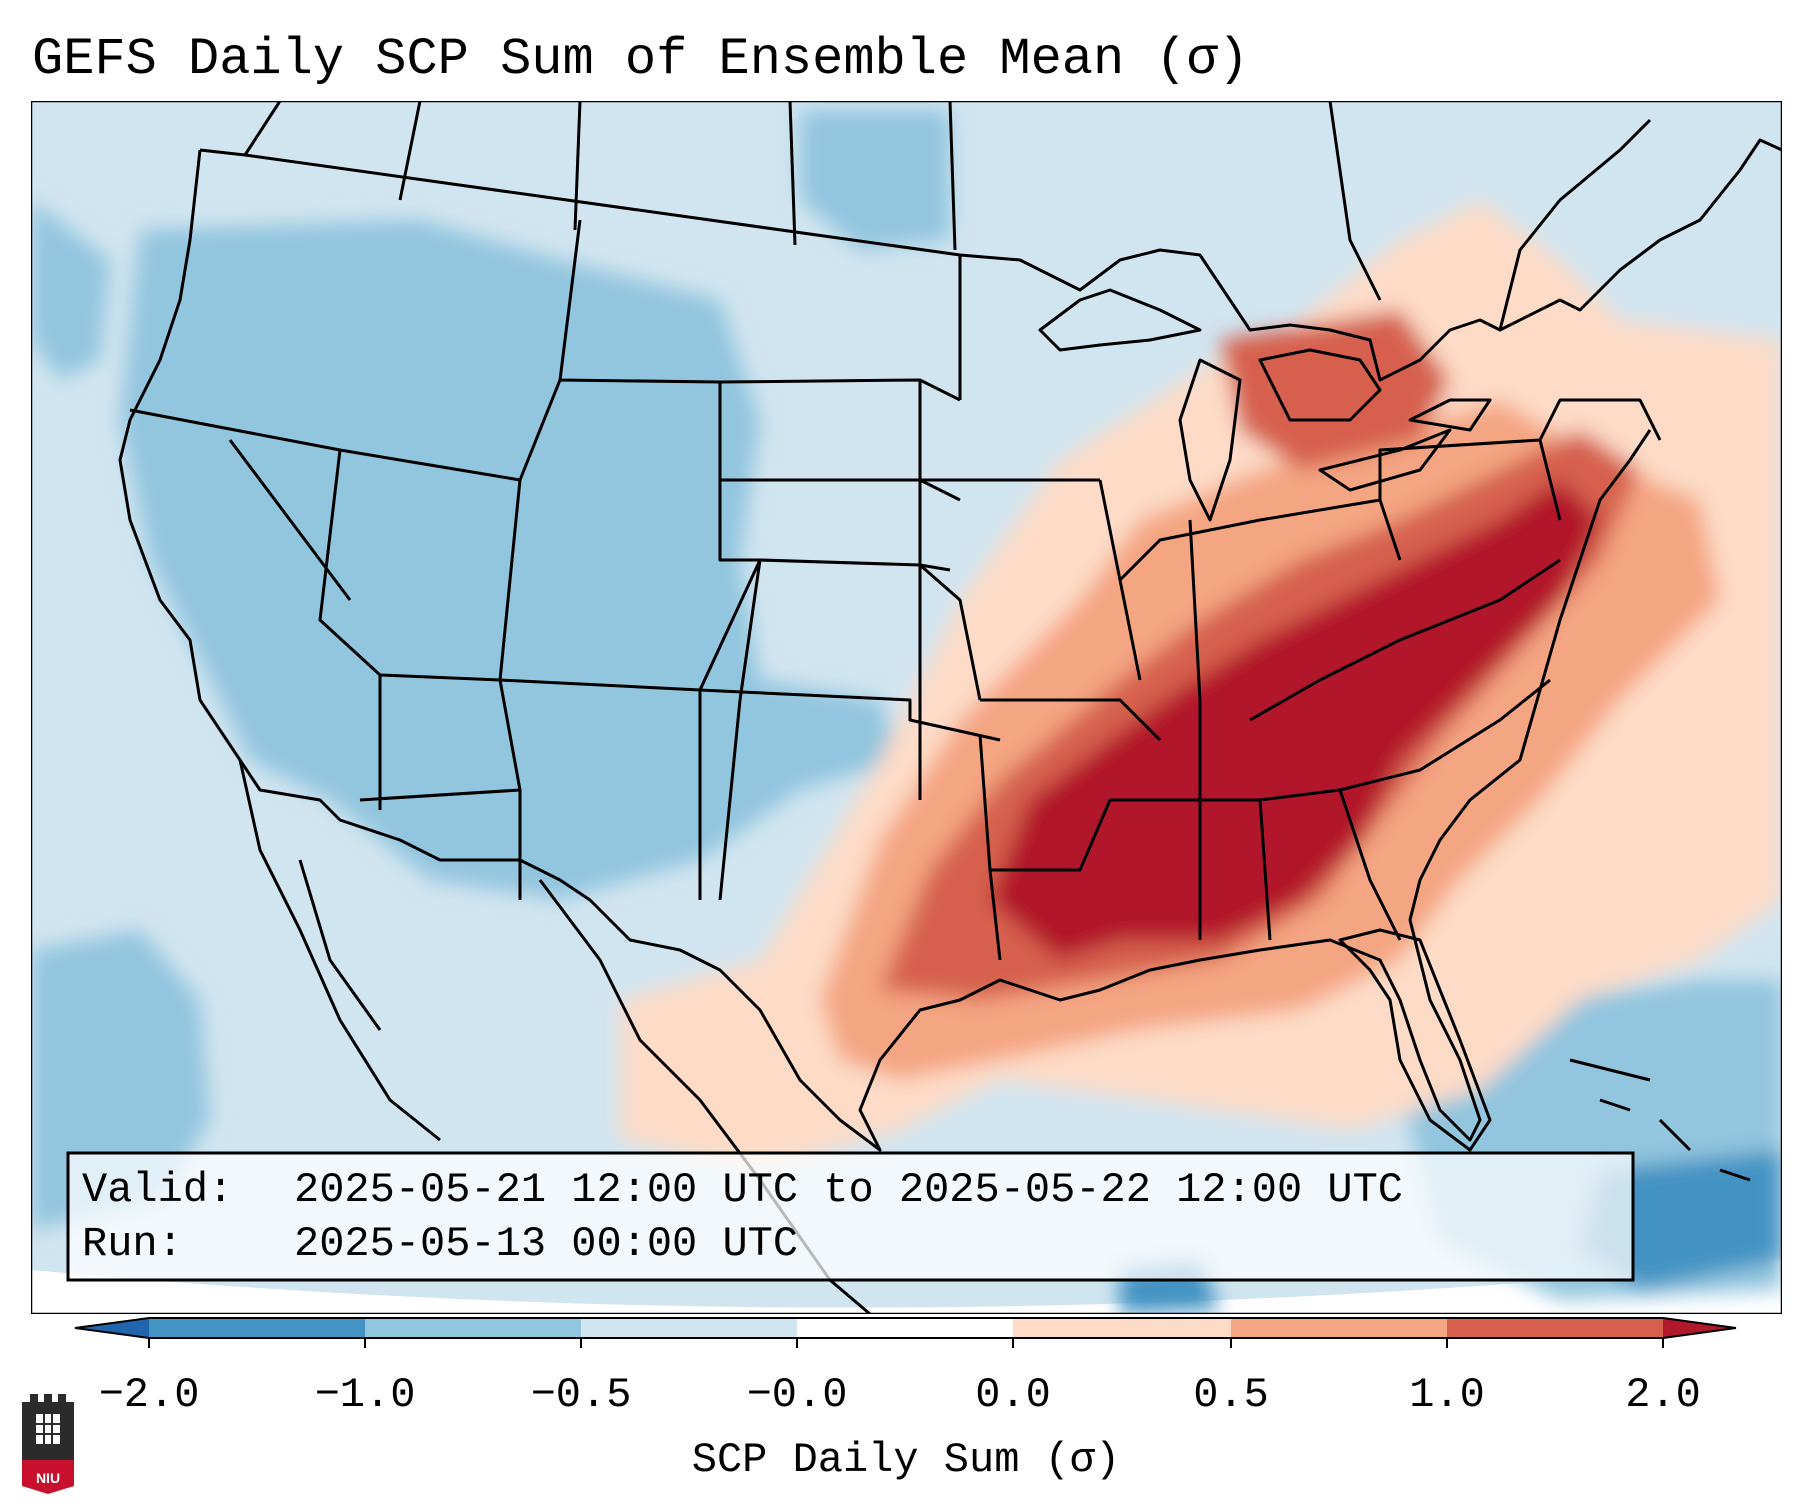  Describe the element at coordinates (112, 1328) in the screenshot. I see `colorbar-under-arrow` at that location.